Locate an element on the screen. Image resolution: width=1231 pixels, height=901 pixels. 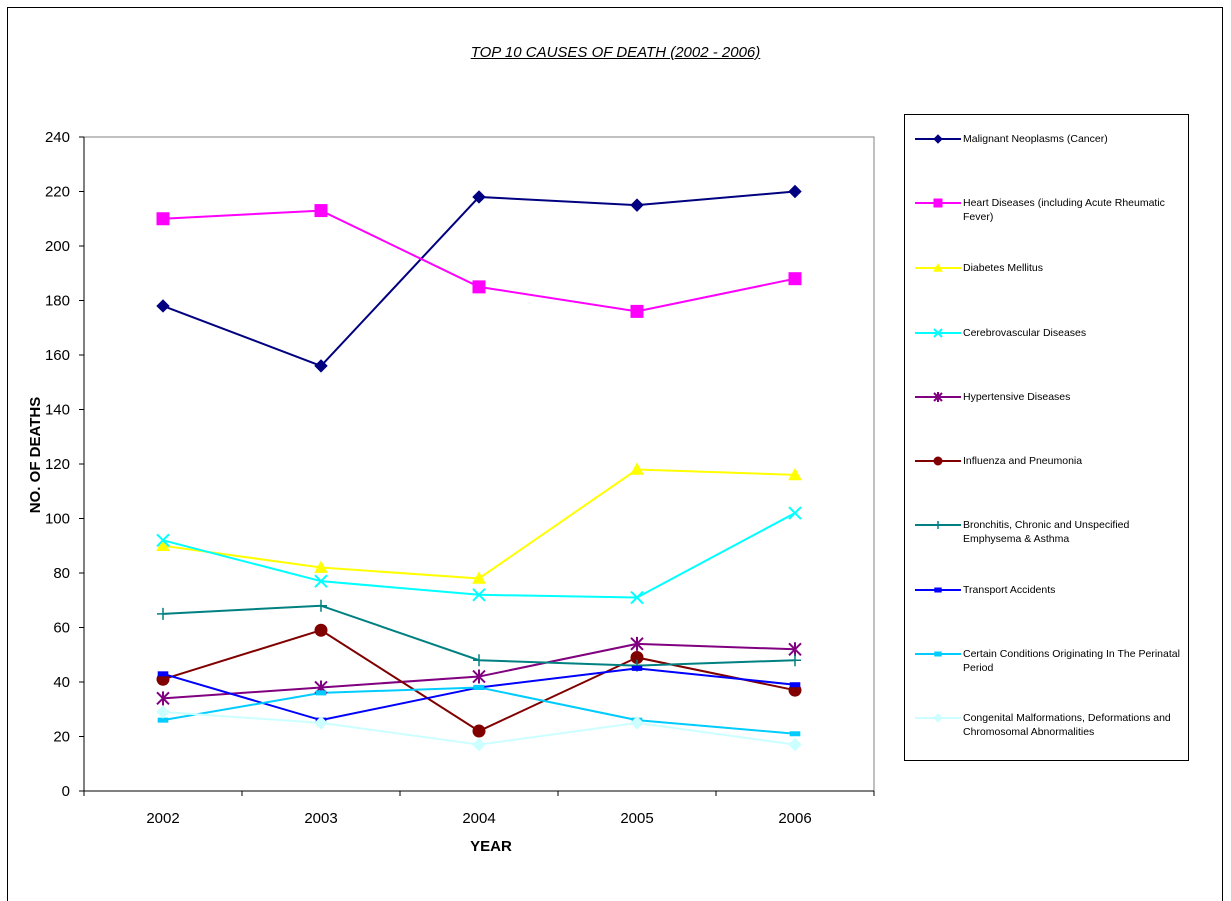
x-tick-label: 2002 is located at coordinates (162, 818).